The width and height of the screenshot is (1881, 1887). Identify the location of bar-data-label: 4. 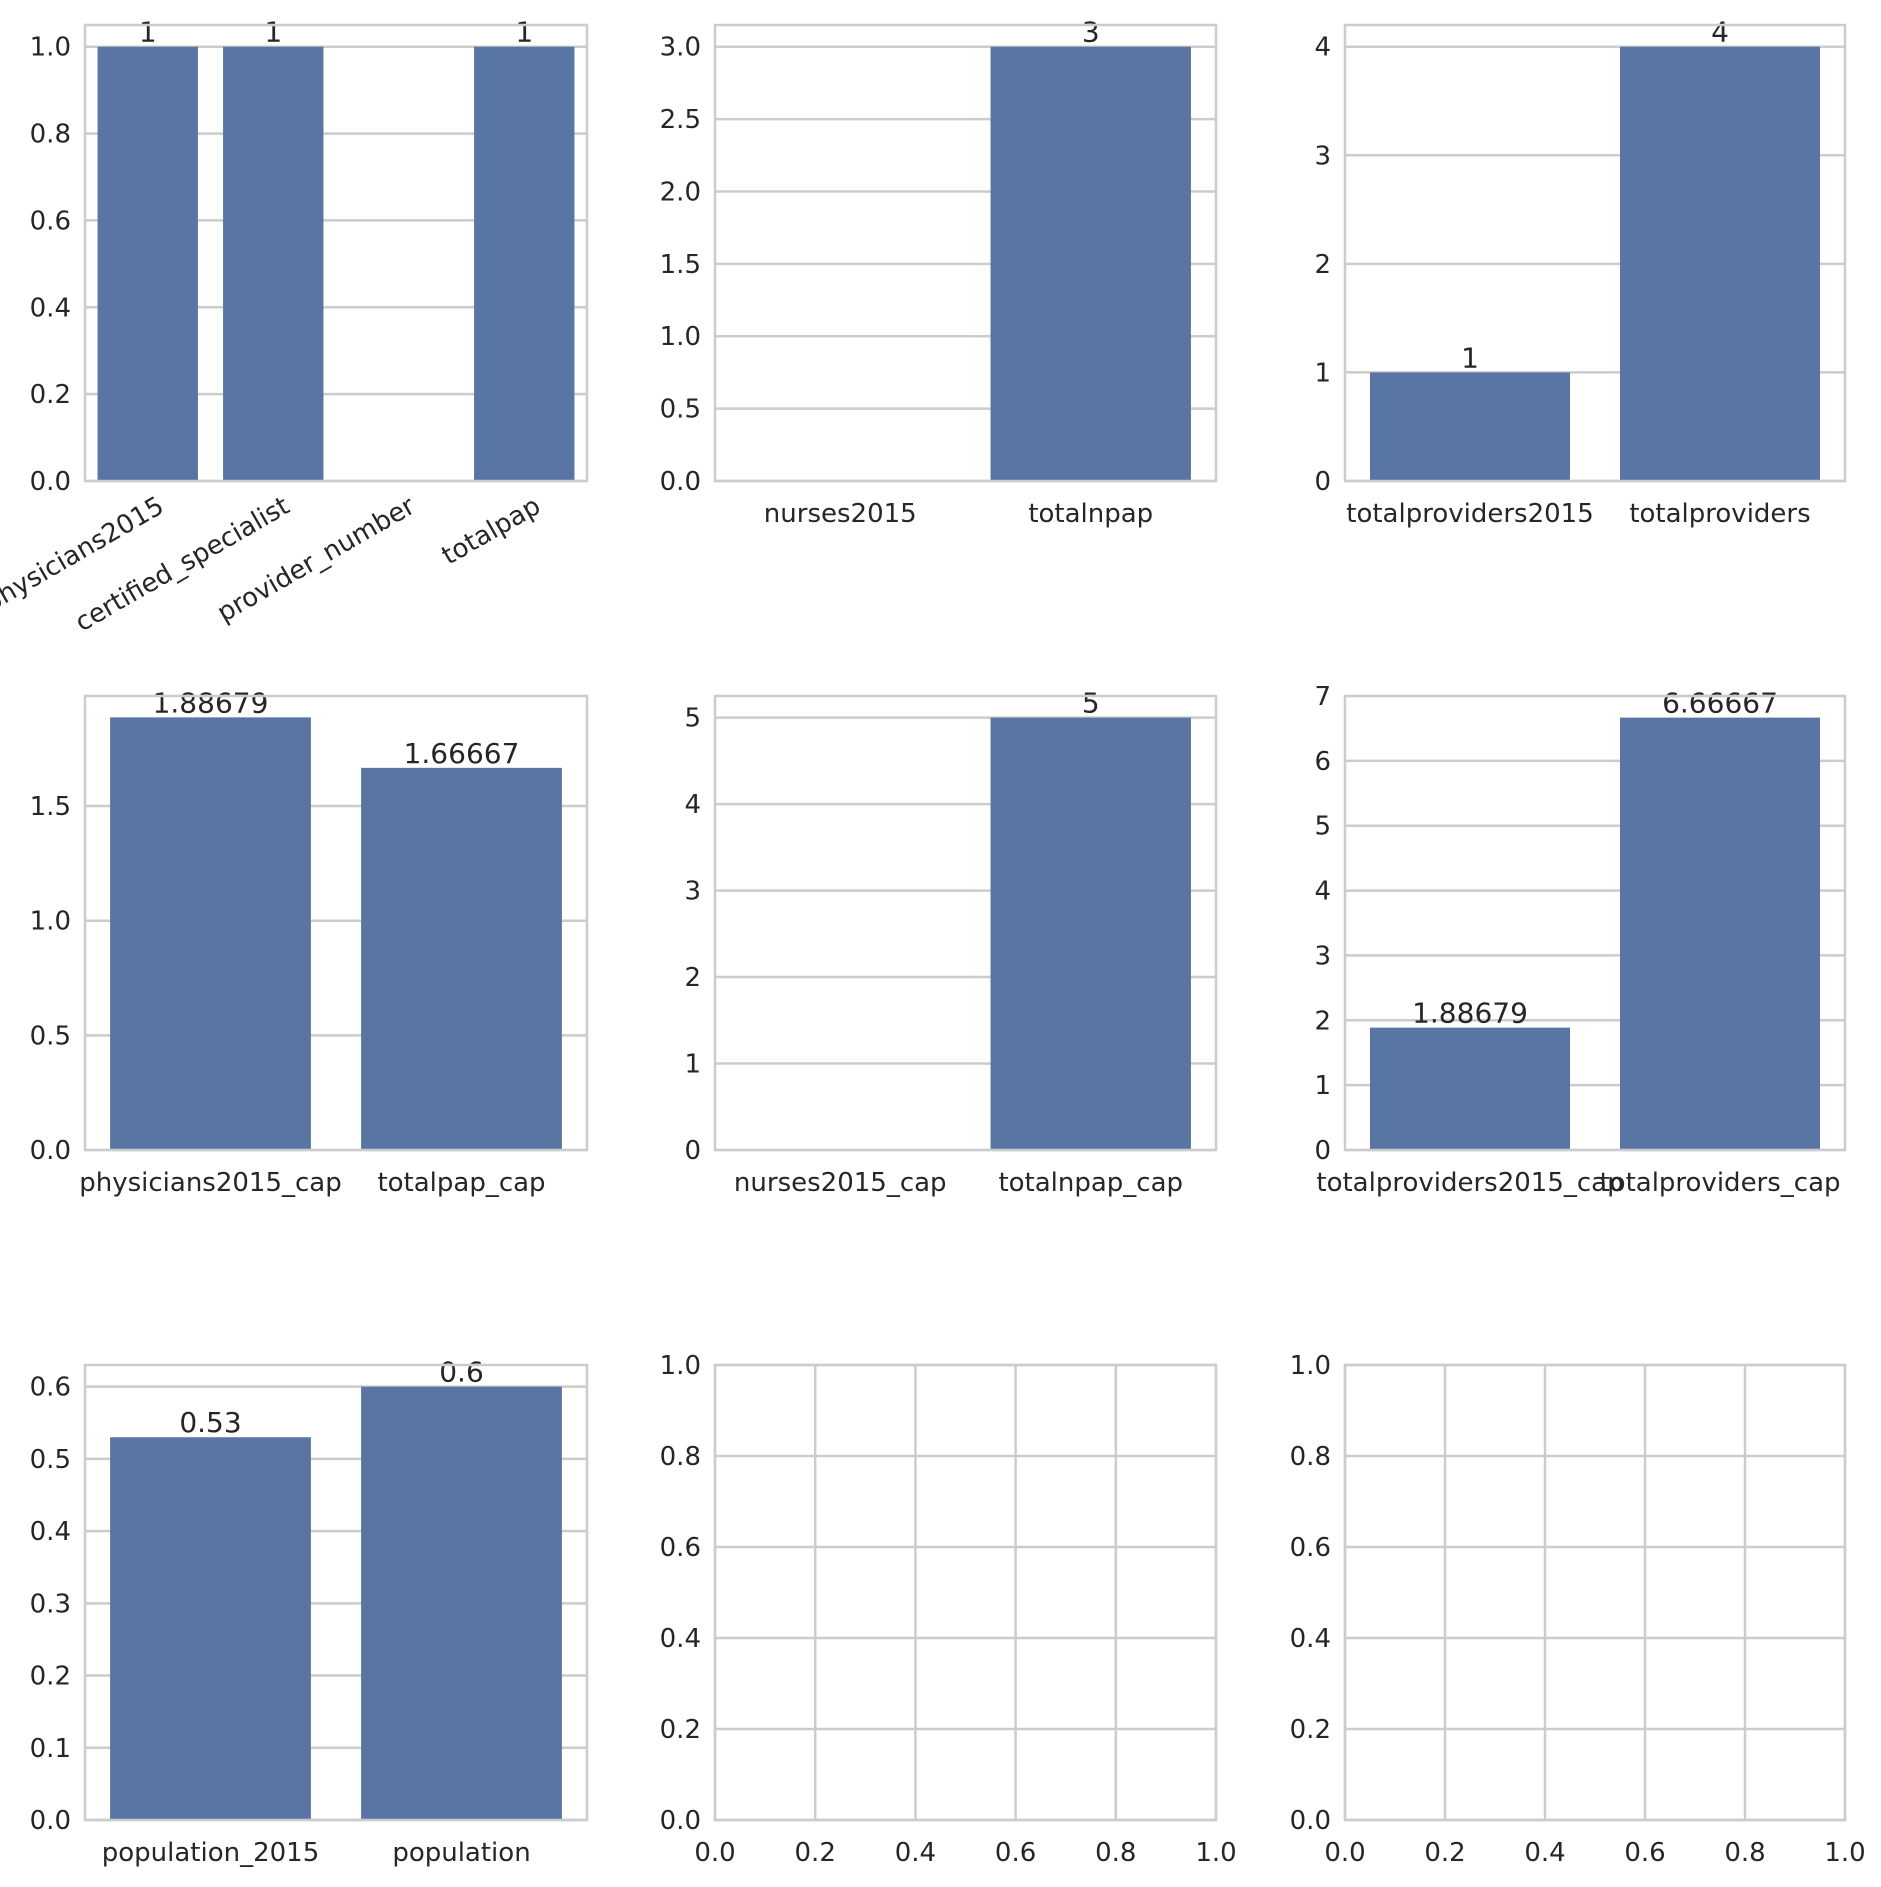
(1720, 32).